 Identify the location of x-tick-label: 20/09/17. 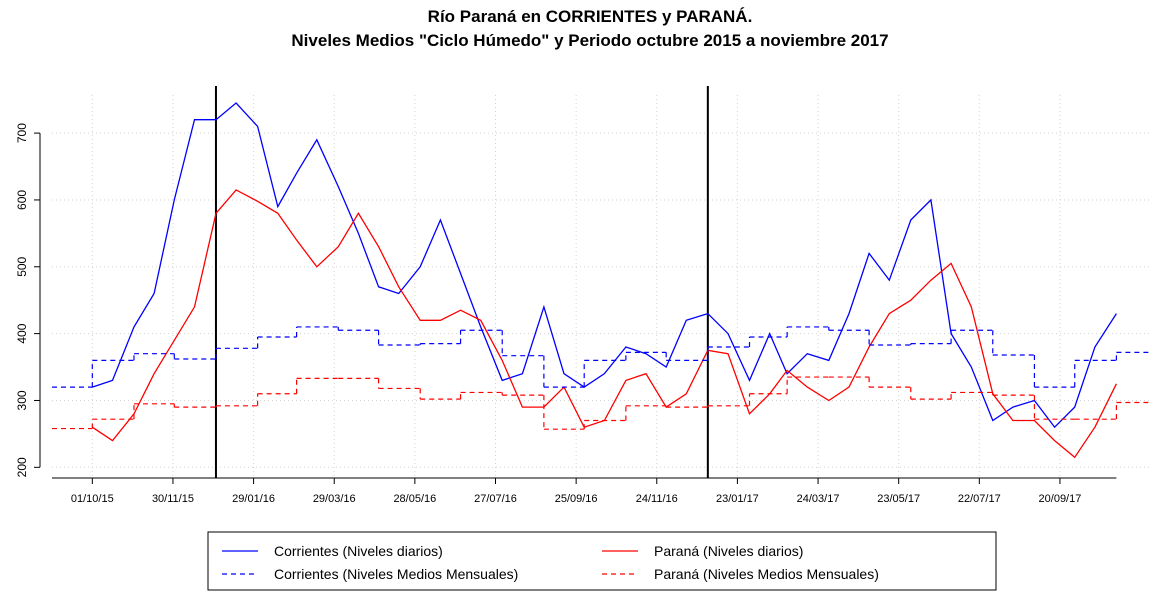
(1060, 499).